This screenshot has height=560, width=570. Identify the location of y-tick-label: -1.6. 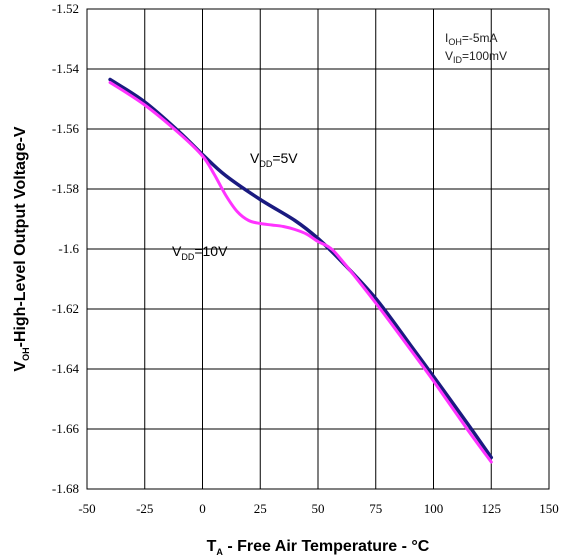
(68, 248).